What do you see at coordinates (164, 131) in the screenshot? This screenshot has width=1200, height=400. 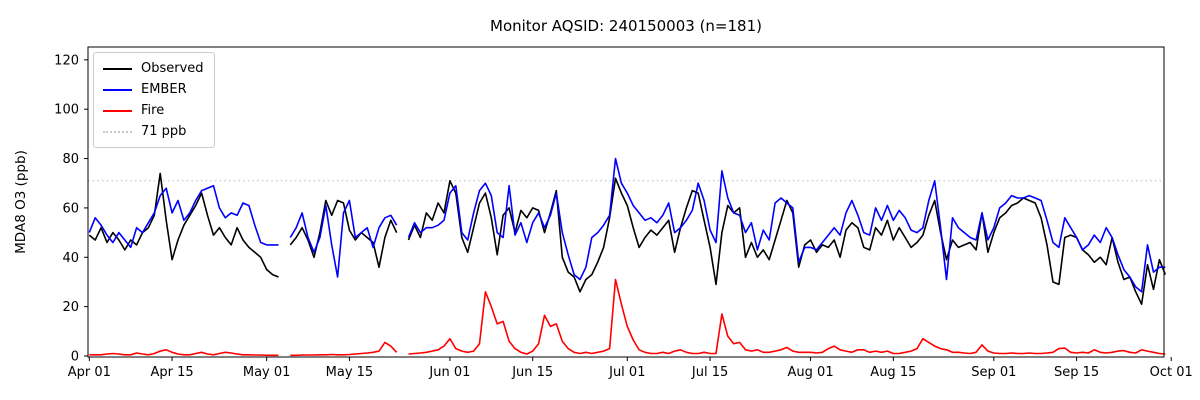 I see `legend-label: 71 ppb` at bounding box center [164, 131].